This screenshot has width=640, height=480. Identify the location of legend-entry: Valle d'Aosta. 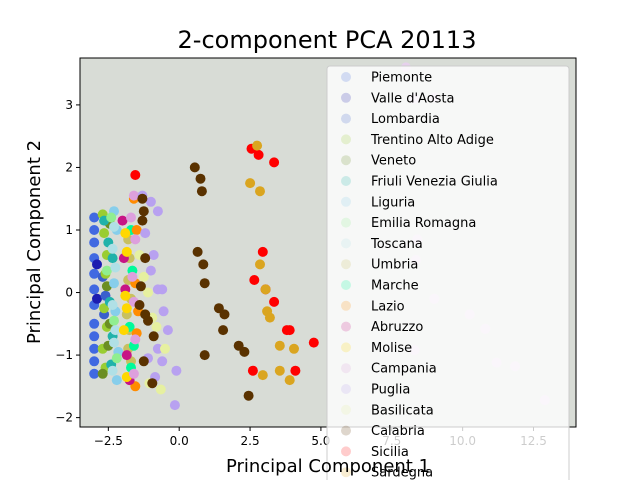
(412, 98).